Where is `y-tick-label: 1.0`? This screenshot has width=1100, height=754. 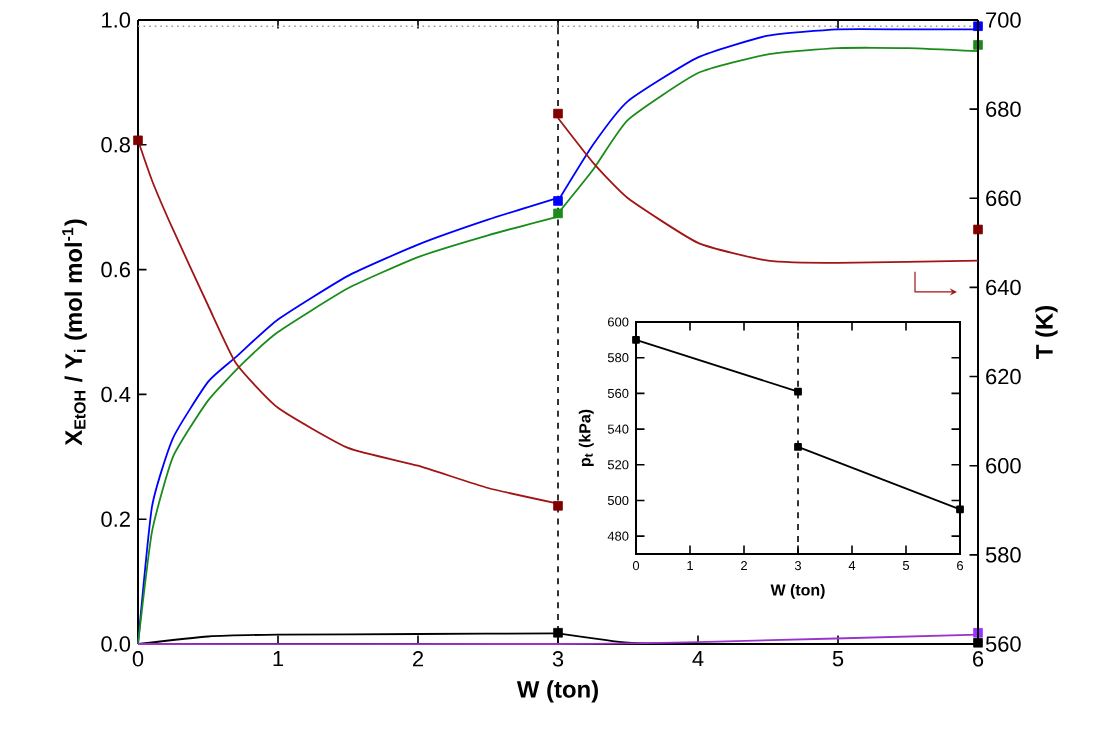
y-tick-label: 1.0 is located at coordinates (116, 20).